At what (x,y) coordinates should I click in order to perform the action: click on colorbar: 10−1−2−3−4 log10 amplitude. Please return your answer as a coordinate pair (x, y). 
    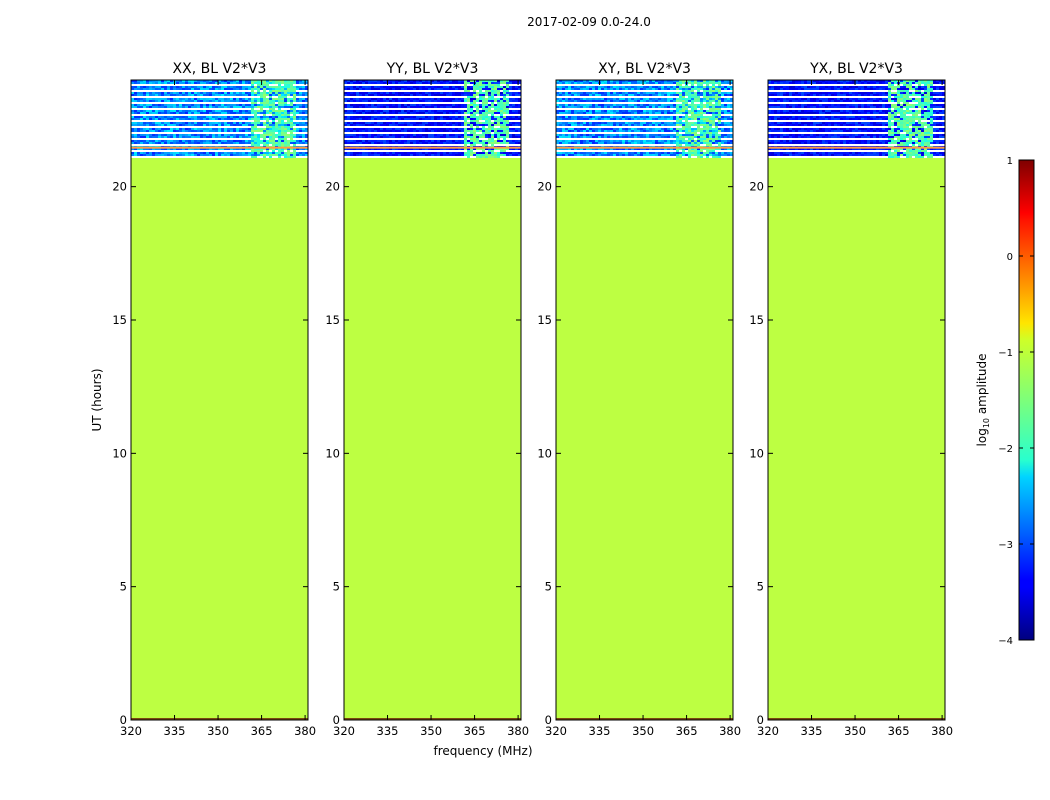
    Looking at the image, I should click on (1005, 401).